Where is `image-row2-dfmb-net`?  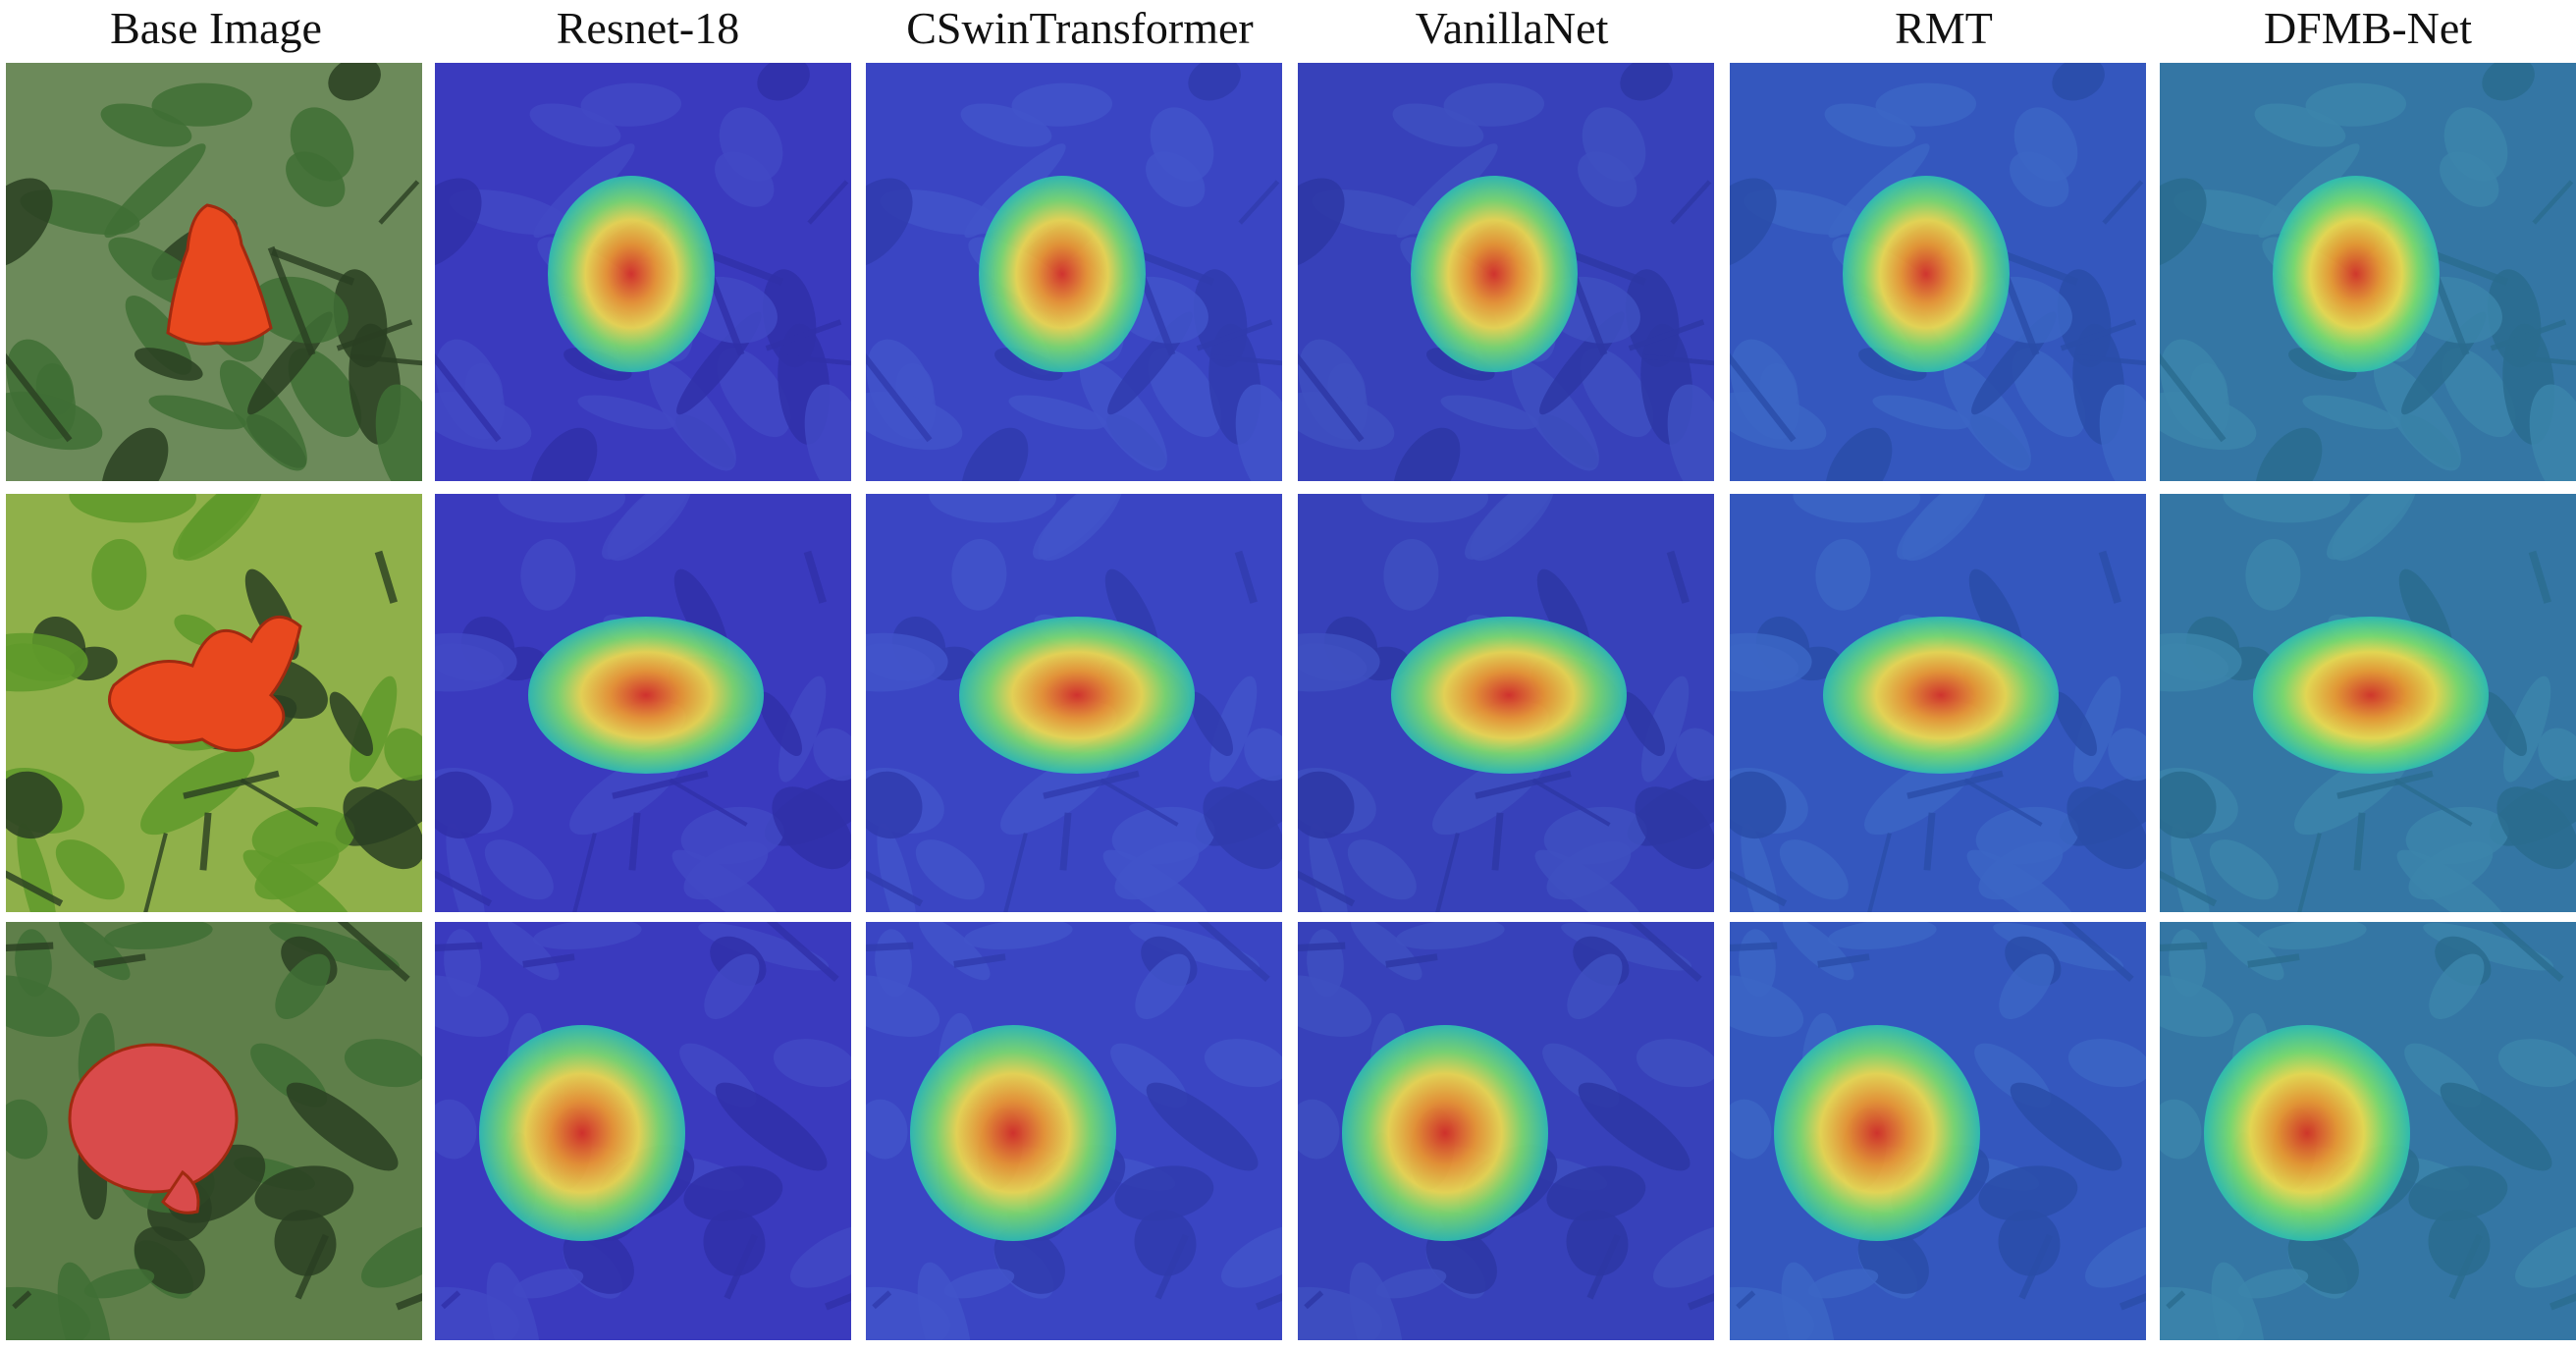 image-row2-dfmb-net is located at coordinates (2368, 703).